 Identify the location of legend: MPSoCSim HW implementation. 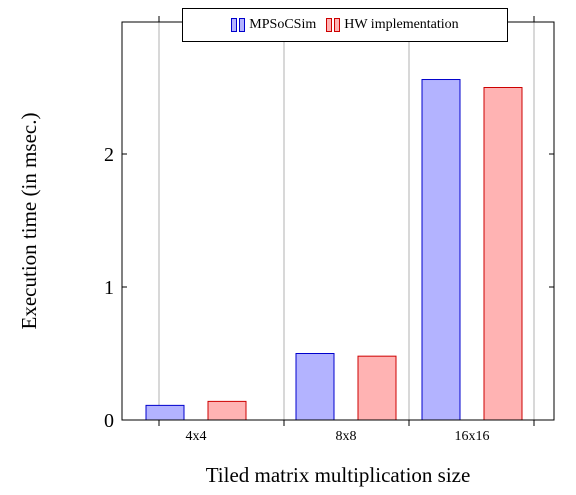
(345, 25).